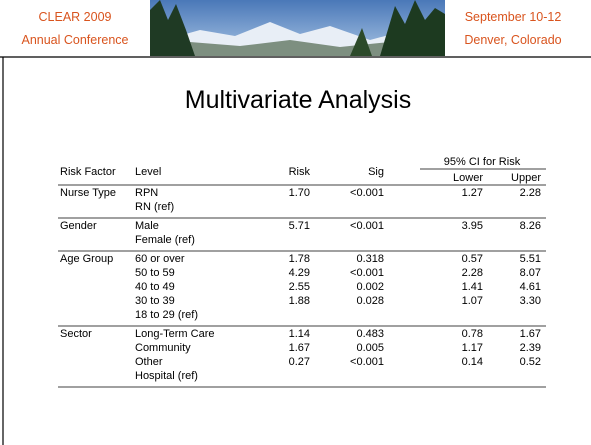 This screenshot has height=445, width=591. I want to click on cell-level: RN (ref), so click(154, 207).